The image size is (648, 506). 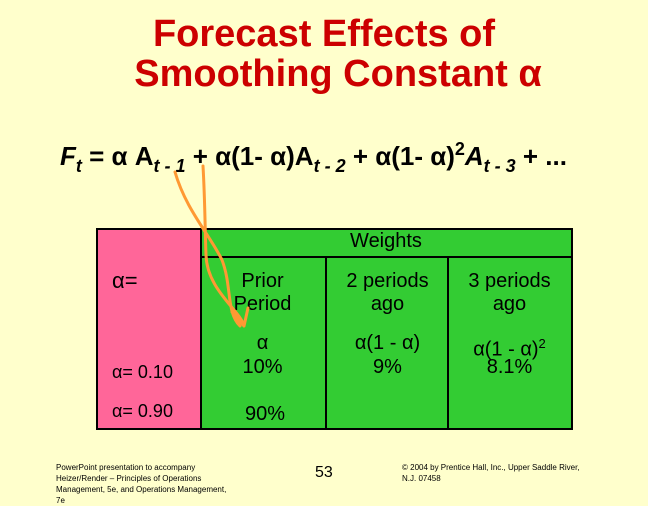 I want to click on col-header-2periods-l1: 2 periods, so click(x=387, y=281).